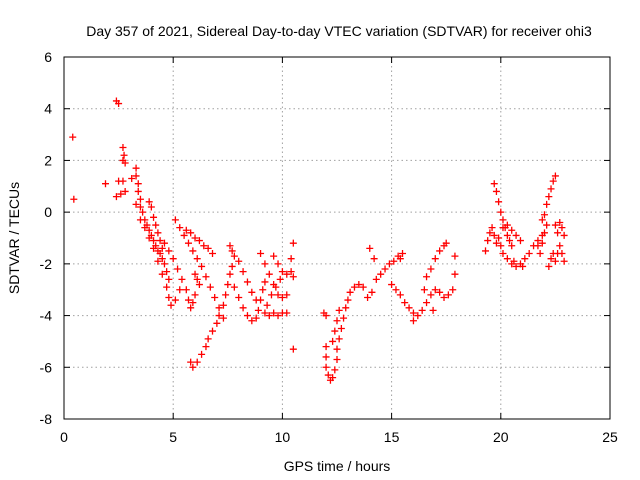 The image size is (640, 480). Describe the element at coordinates (46, 316) in the screenshot. I see `y-tick-label: -4` at that location.